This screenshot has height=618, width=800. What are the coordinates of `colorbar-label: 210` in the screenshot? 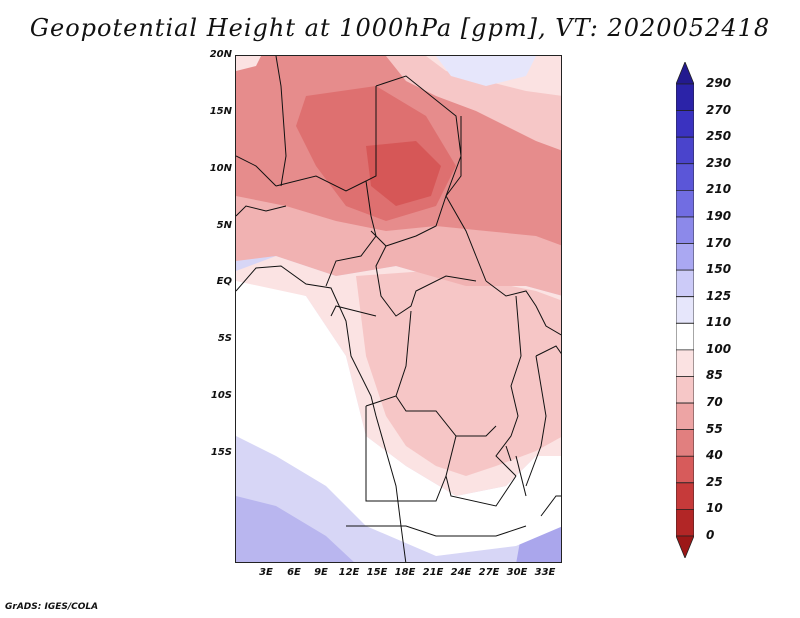 It's located at (719, 189).